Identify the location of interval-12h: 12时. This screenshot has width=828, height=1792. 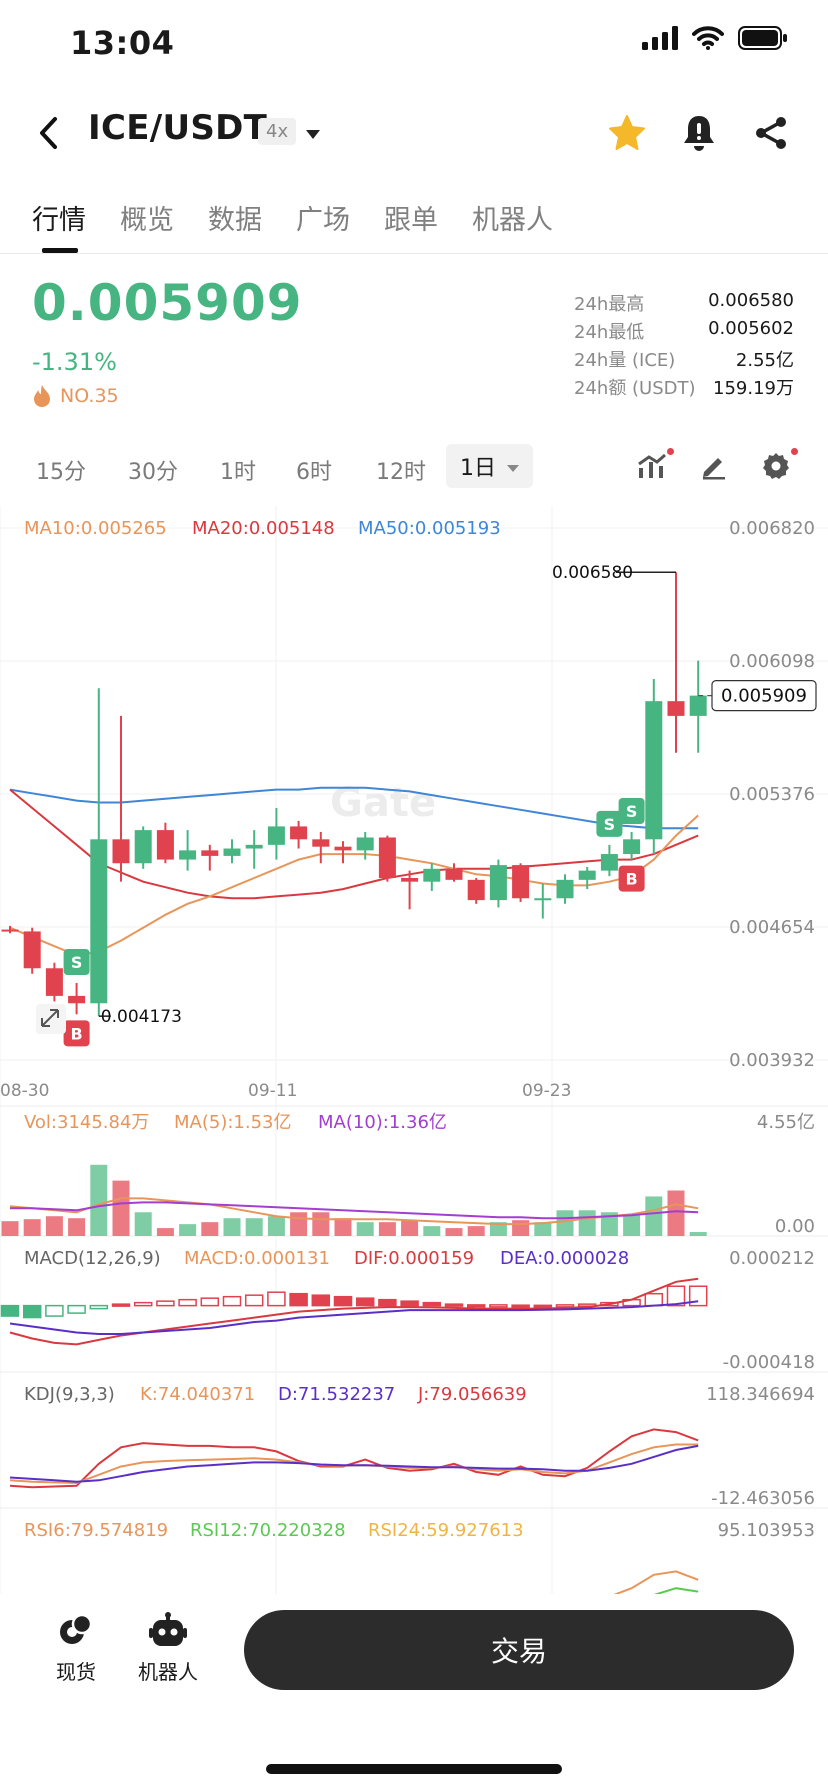
(401, 472).